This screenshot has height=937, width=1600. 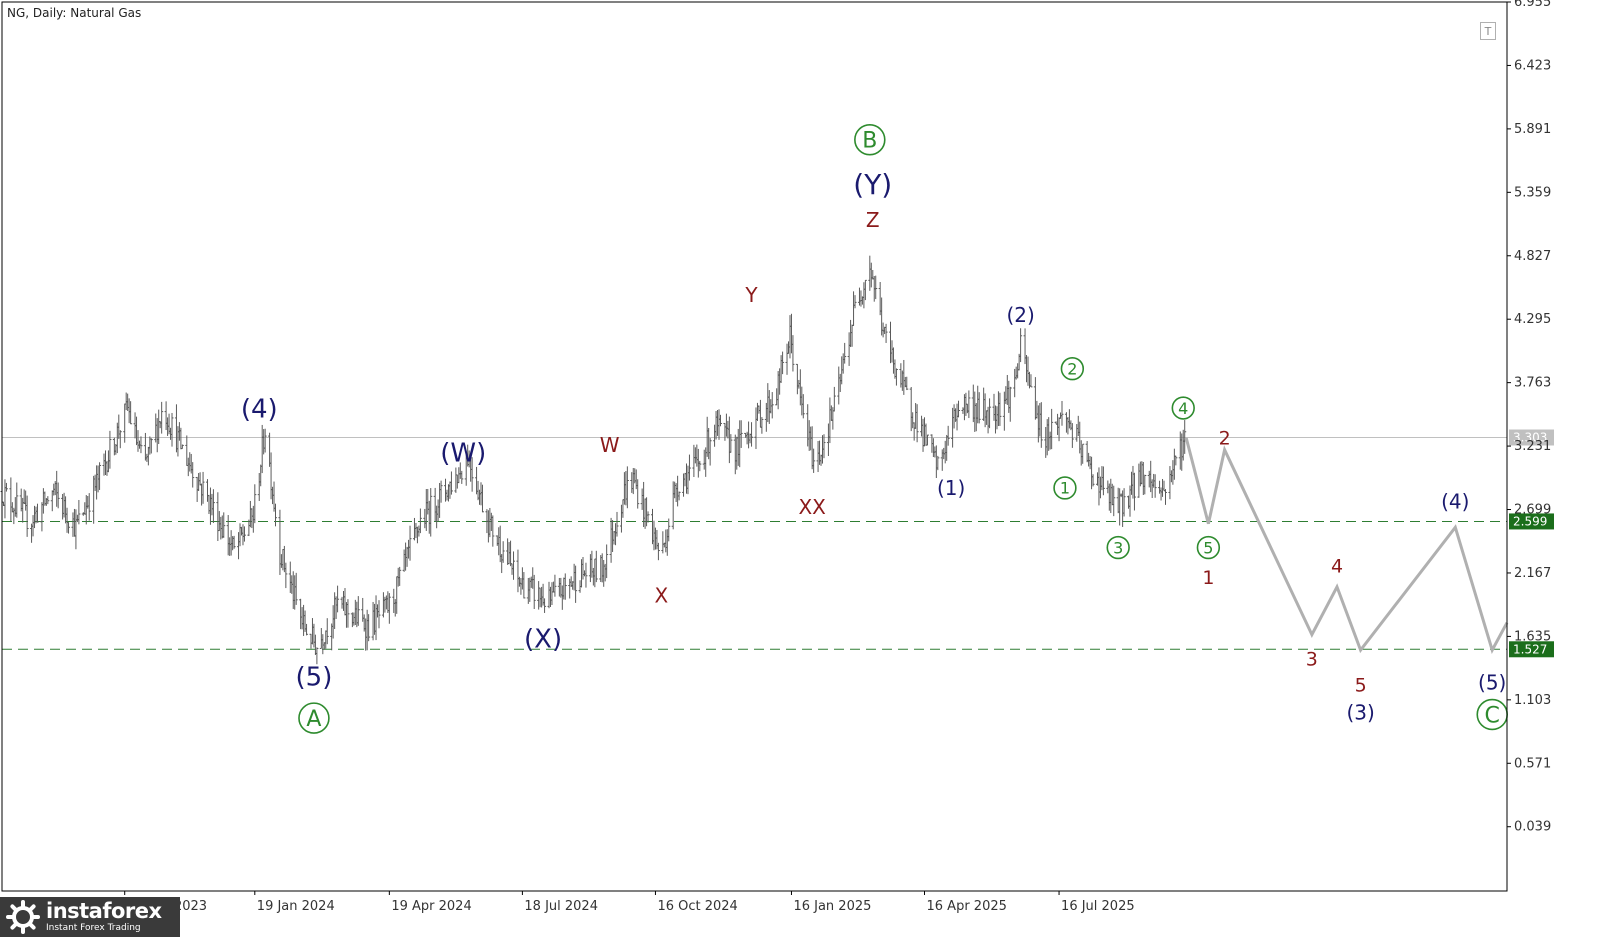 What do you see at coordinates (1532, 5) in the screenshot?
I see `y-tick-label: 6.955` at bounding box center [1532, 5].